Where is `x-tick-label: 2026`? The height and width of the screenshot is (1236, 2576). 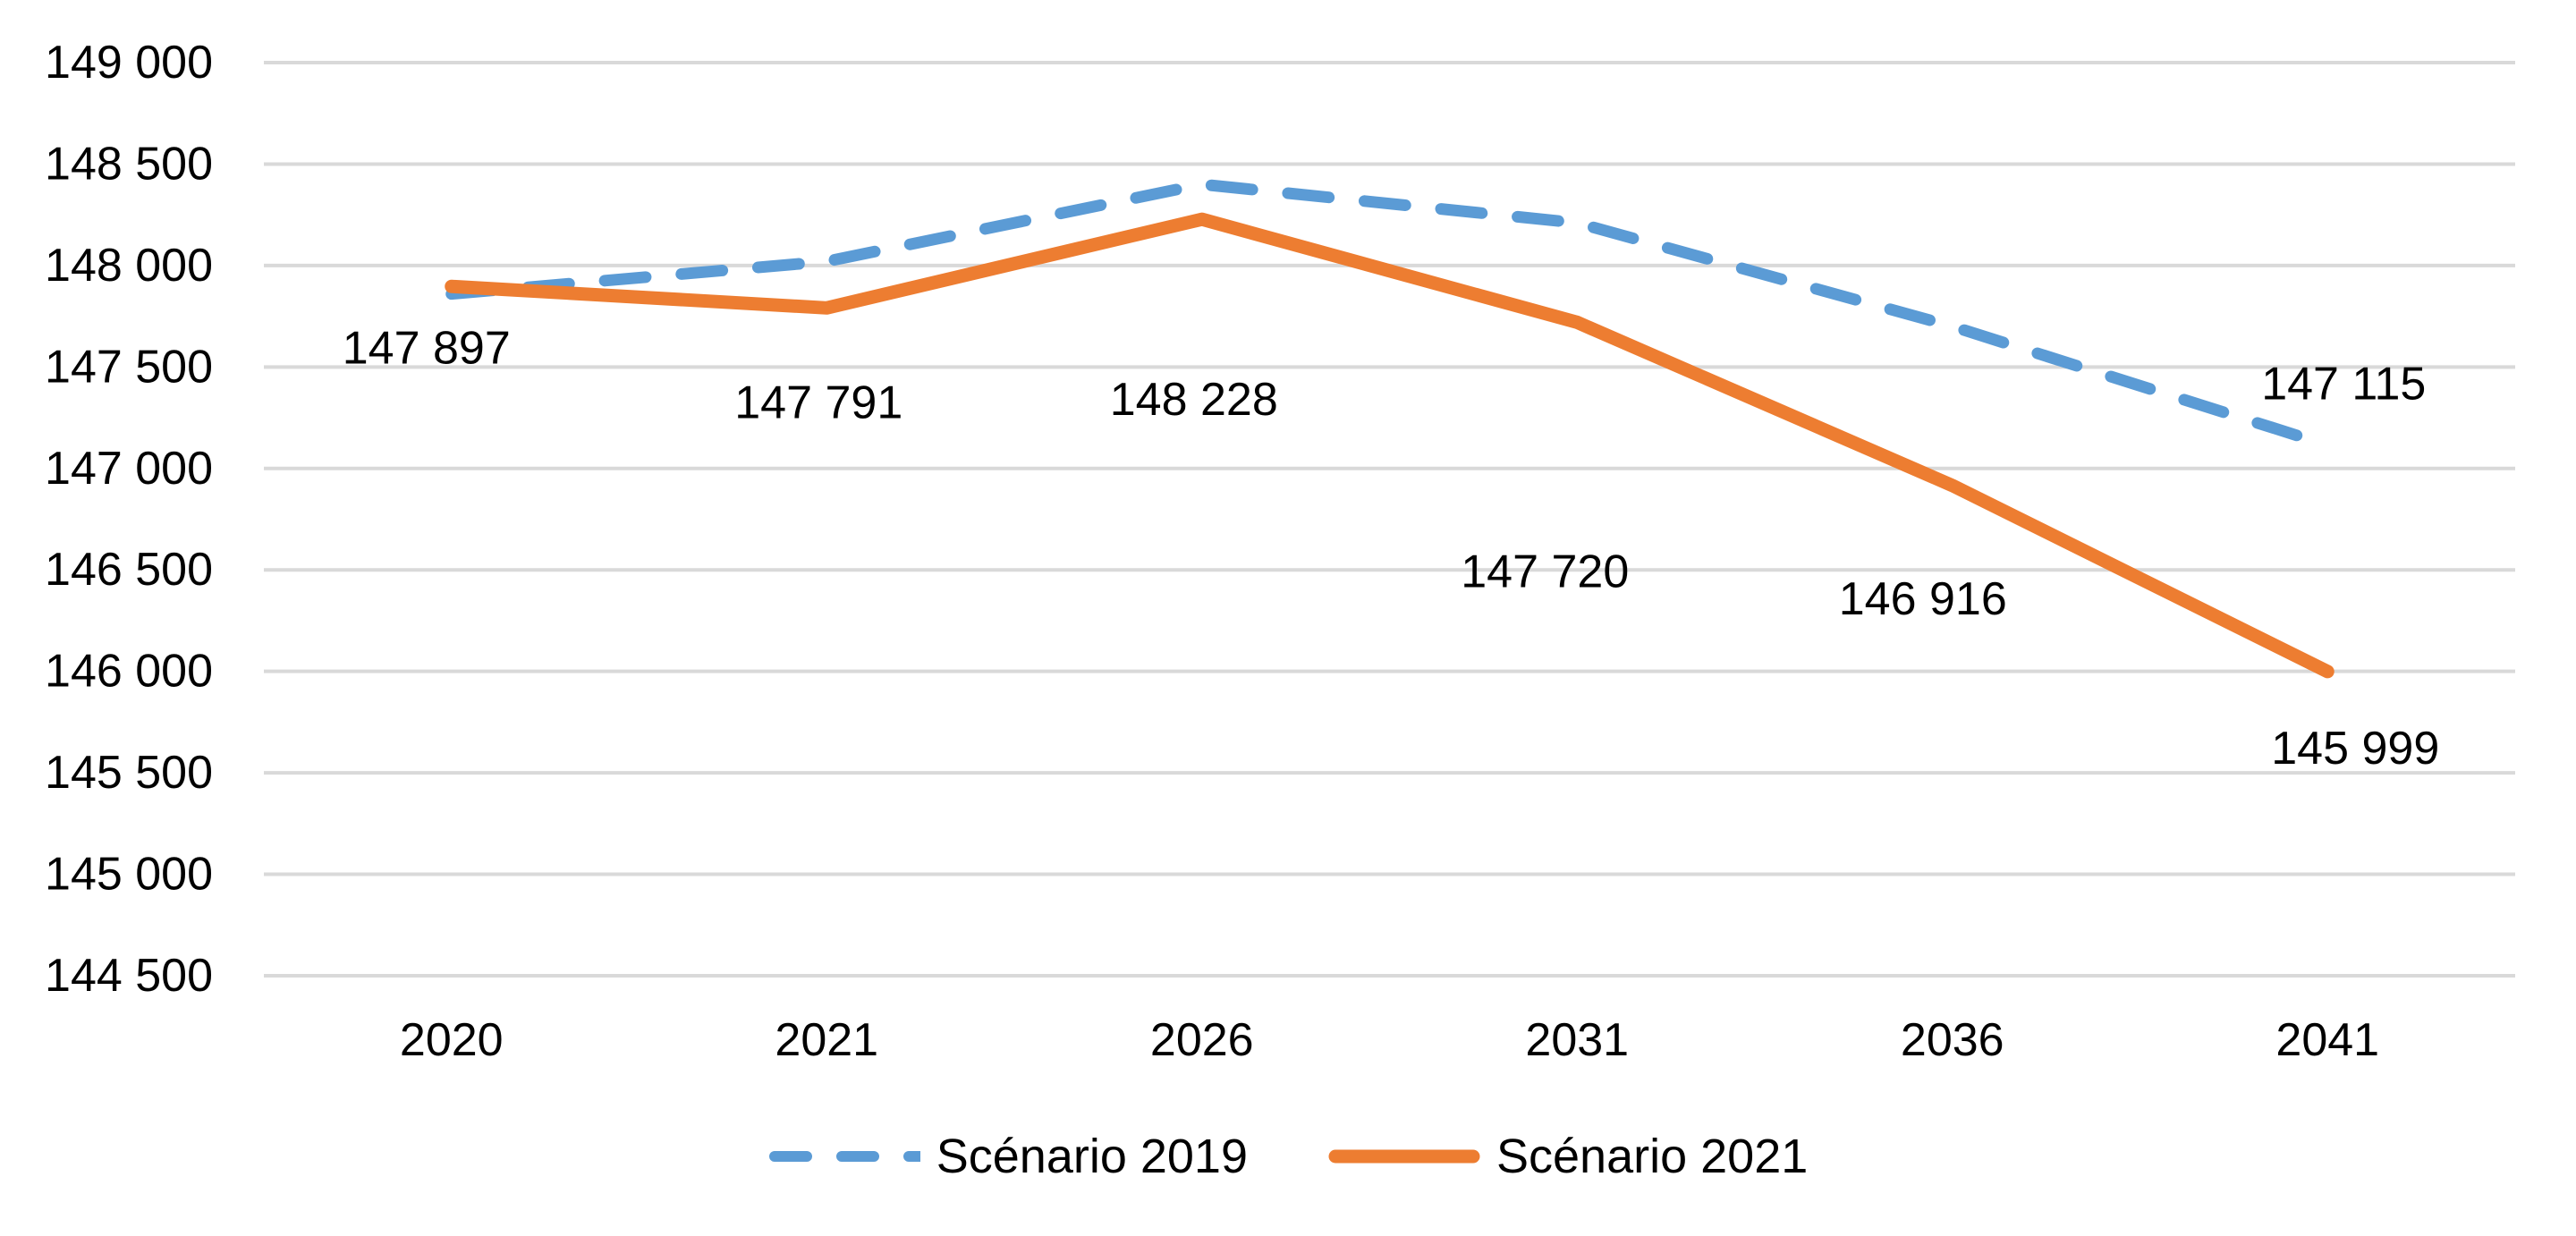
x-tick-label: 2026 is located at coordinates (1202, 1040).